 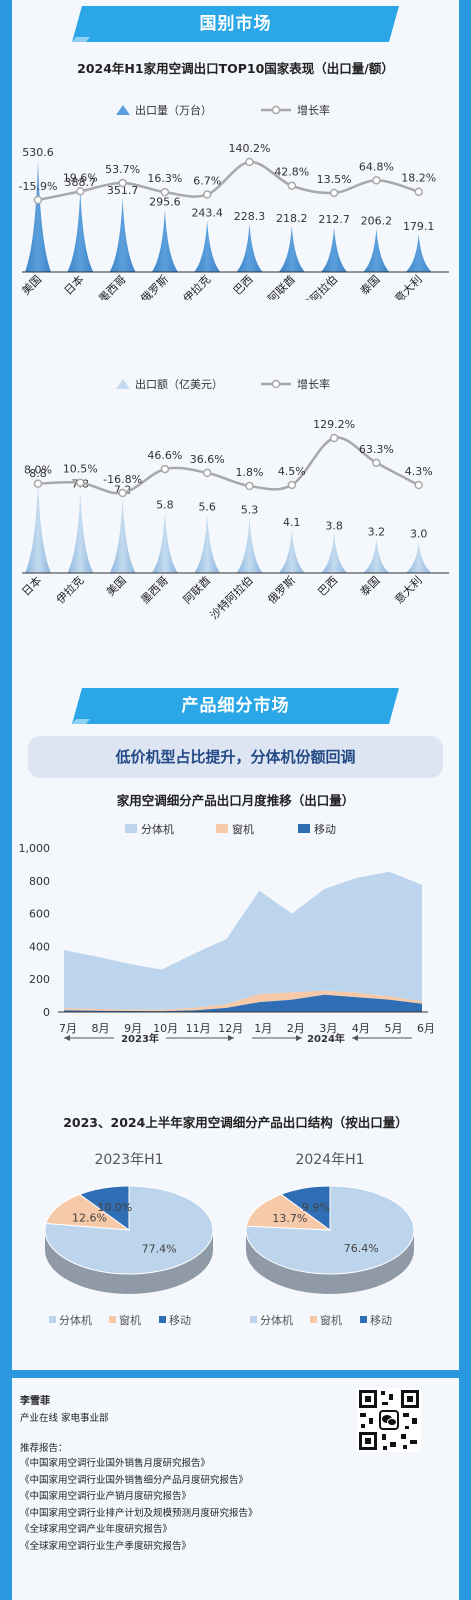 I want to click on qr-code-icon, so click(x=389, y=1420).